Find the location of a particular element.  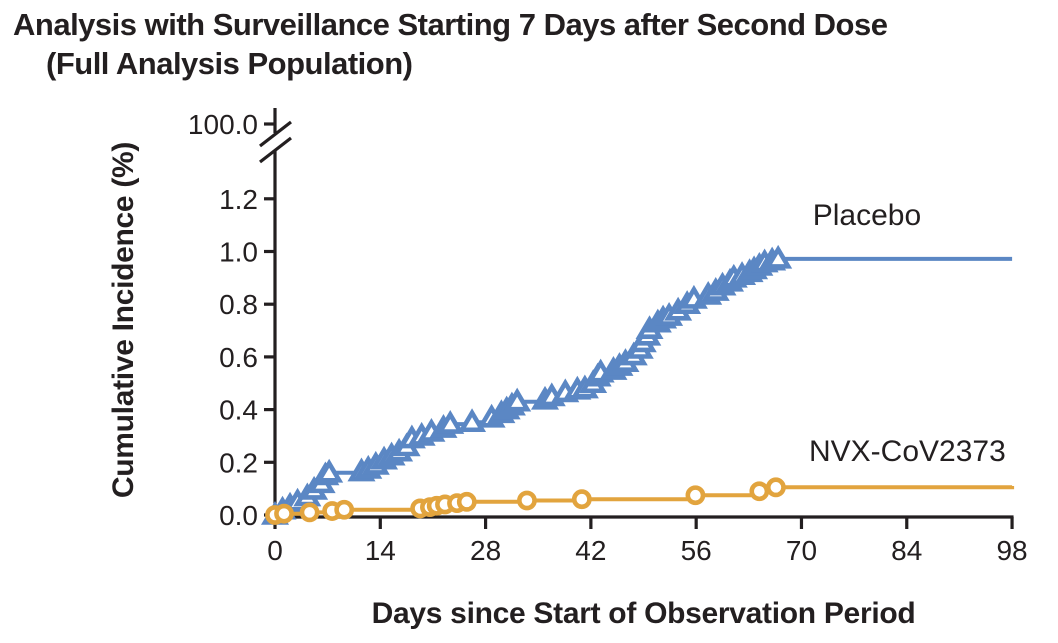

x-tick-label: 56 is located at coordinates (696, 550).